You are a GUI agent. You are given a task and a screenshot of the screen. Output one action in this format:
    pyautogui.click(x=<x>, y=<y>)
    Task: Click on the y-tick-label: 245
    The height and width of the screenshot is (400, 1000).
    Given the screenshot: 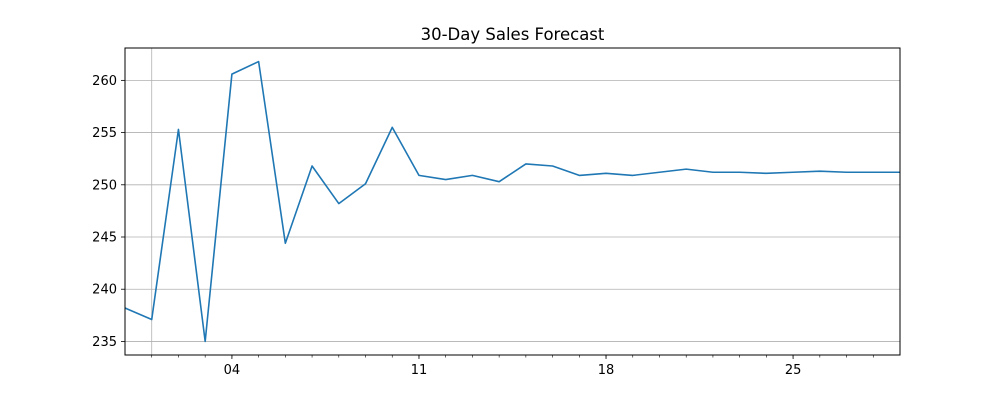 What is the action you would take?
    pyautogui.click(x=104, y=238)
    